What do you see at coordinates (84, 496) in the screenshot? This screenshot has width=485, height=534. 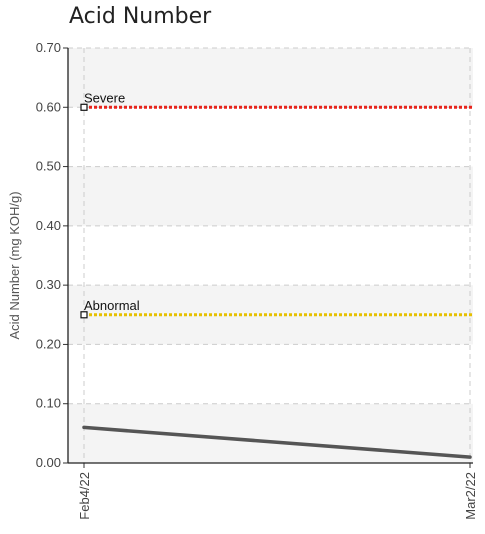 I see `x-tick-label: Feb4/22` at bounding box center [84, 496].